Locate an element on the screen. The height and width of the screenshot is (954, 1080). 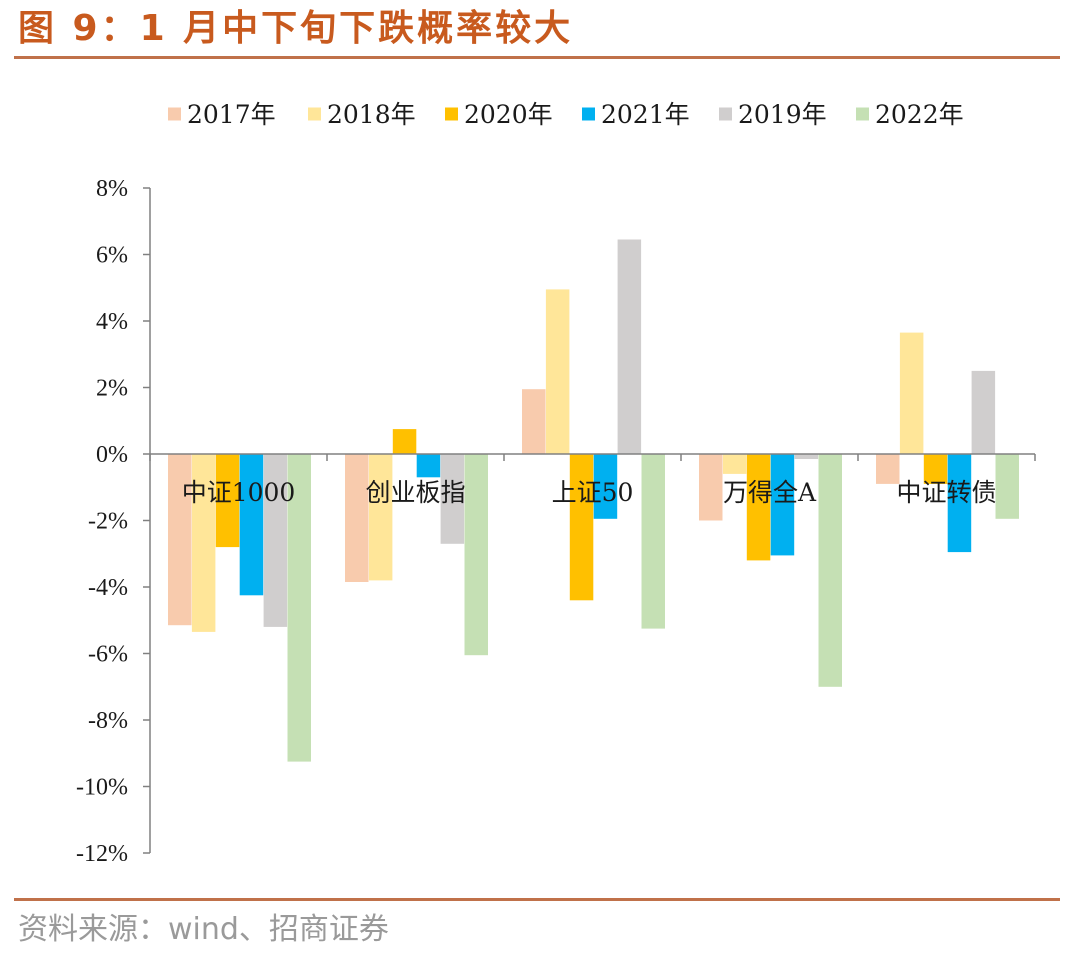
bar-2020年-中证1000 is located at coordinates (227, 501).